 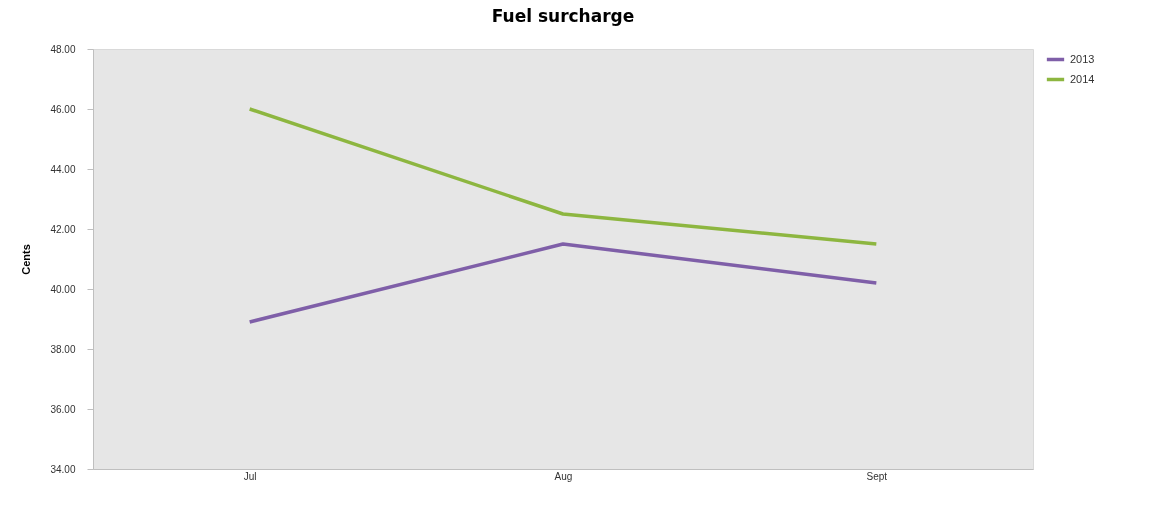 What do you see at coordinates (26, 259) in the screenshot?
I see `y-axis-title: Cents` at bounding box center [26, 259].